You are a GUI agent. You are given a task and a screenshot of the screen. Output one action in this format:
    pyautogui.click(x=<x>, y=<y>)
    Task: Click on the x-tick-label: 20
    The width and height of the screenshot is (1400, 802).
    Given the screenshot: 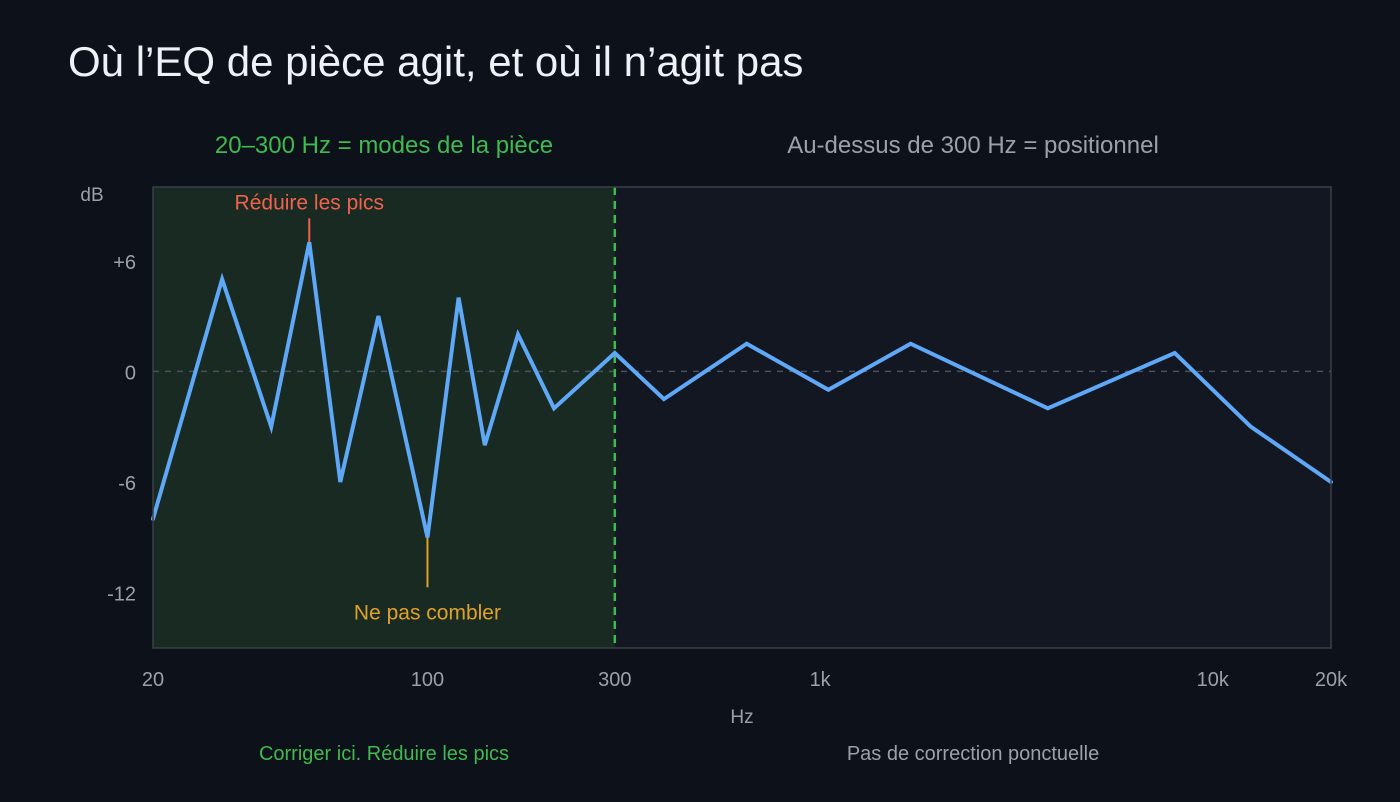 What is the action you would take?
    pyautogui.click(x=153, y=680)
    